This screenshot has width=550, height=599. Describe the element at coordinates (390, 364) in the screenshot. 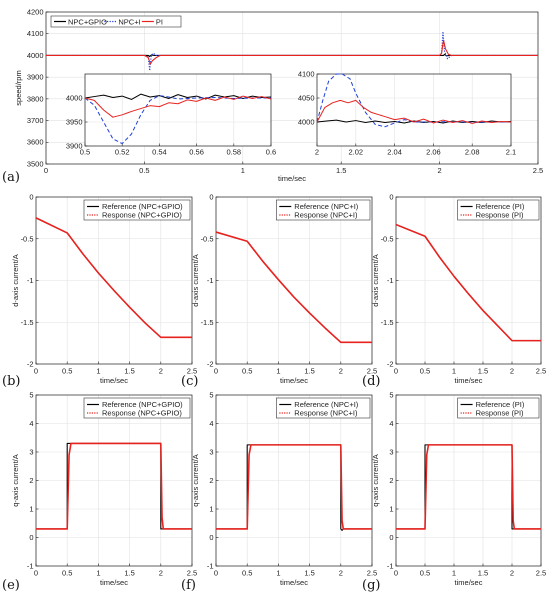

I see `y-tick-label: -2` at that location.